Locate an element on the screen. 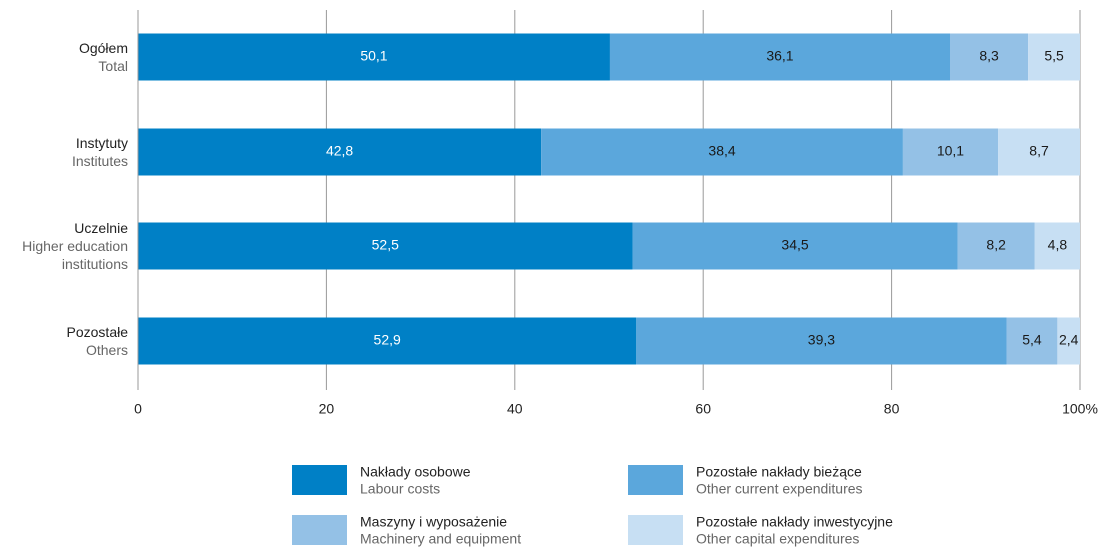  category-label-box: Uczelnie Higher education institutions is located at coordinates (64, 246).